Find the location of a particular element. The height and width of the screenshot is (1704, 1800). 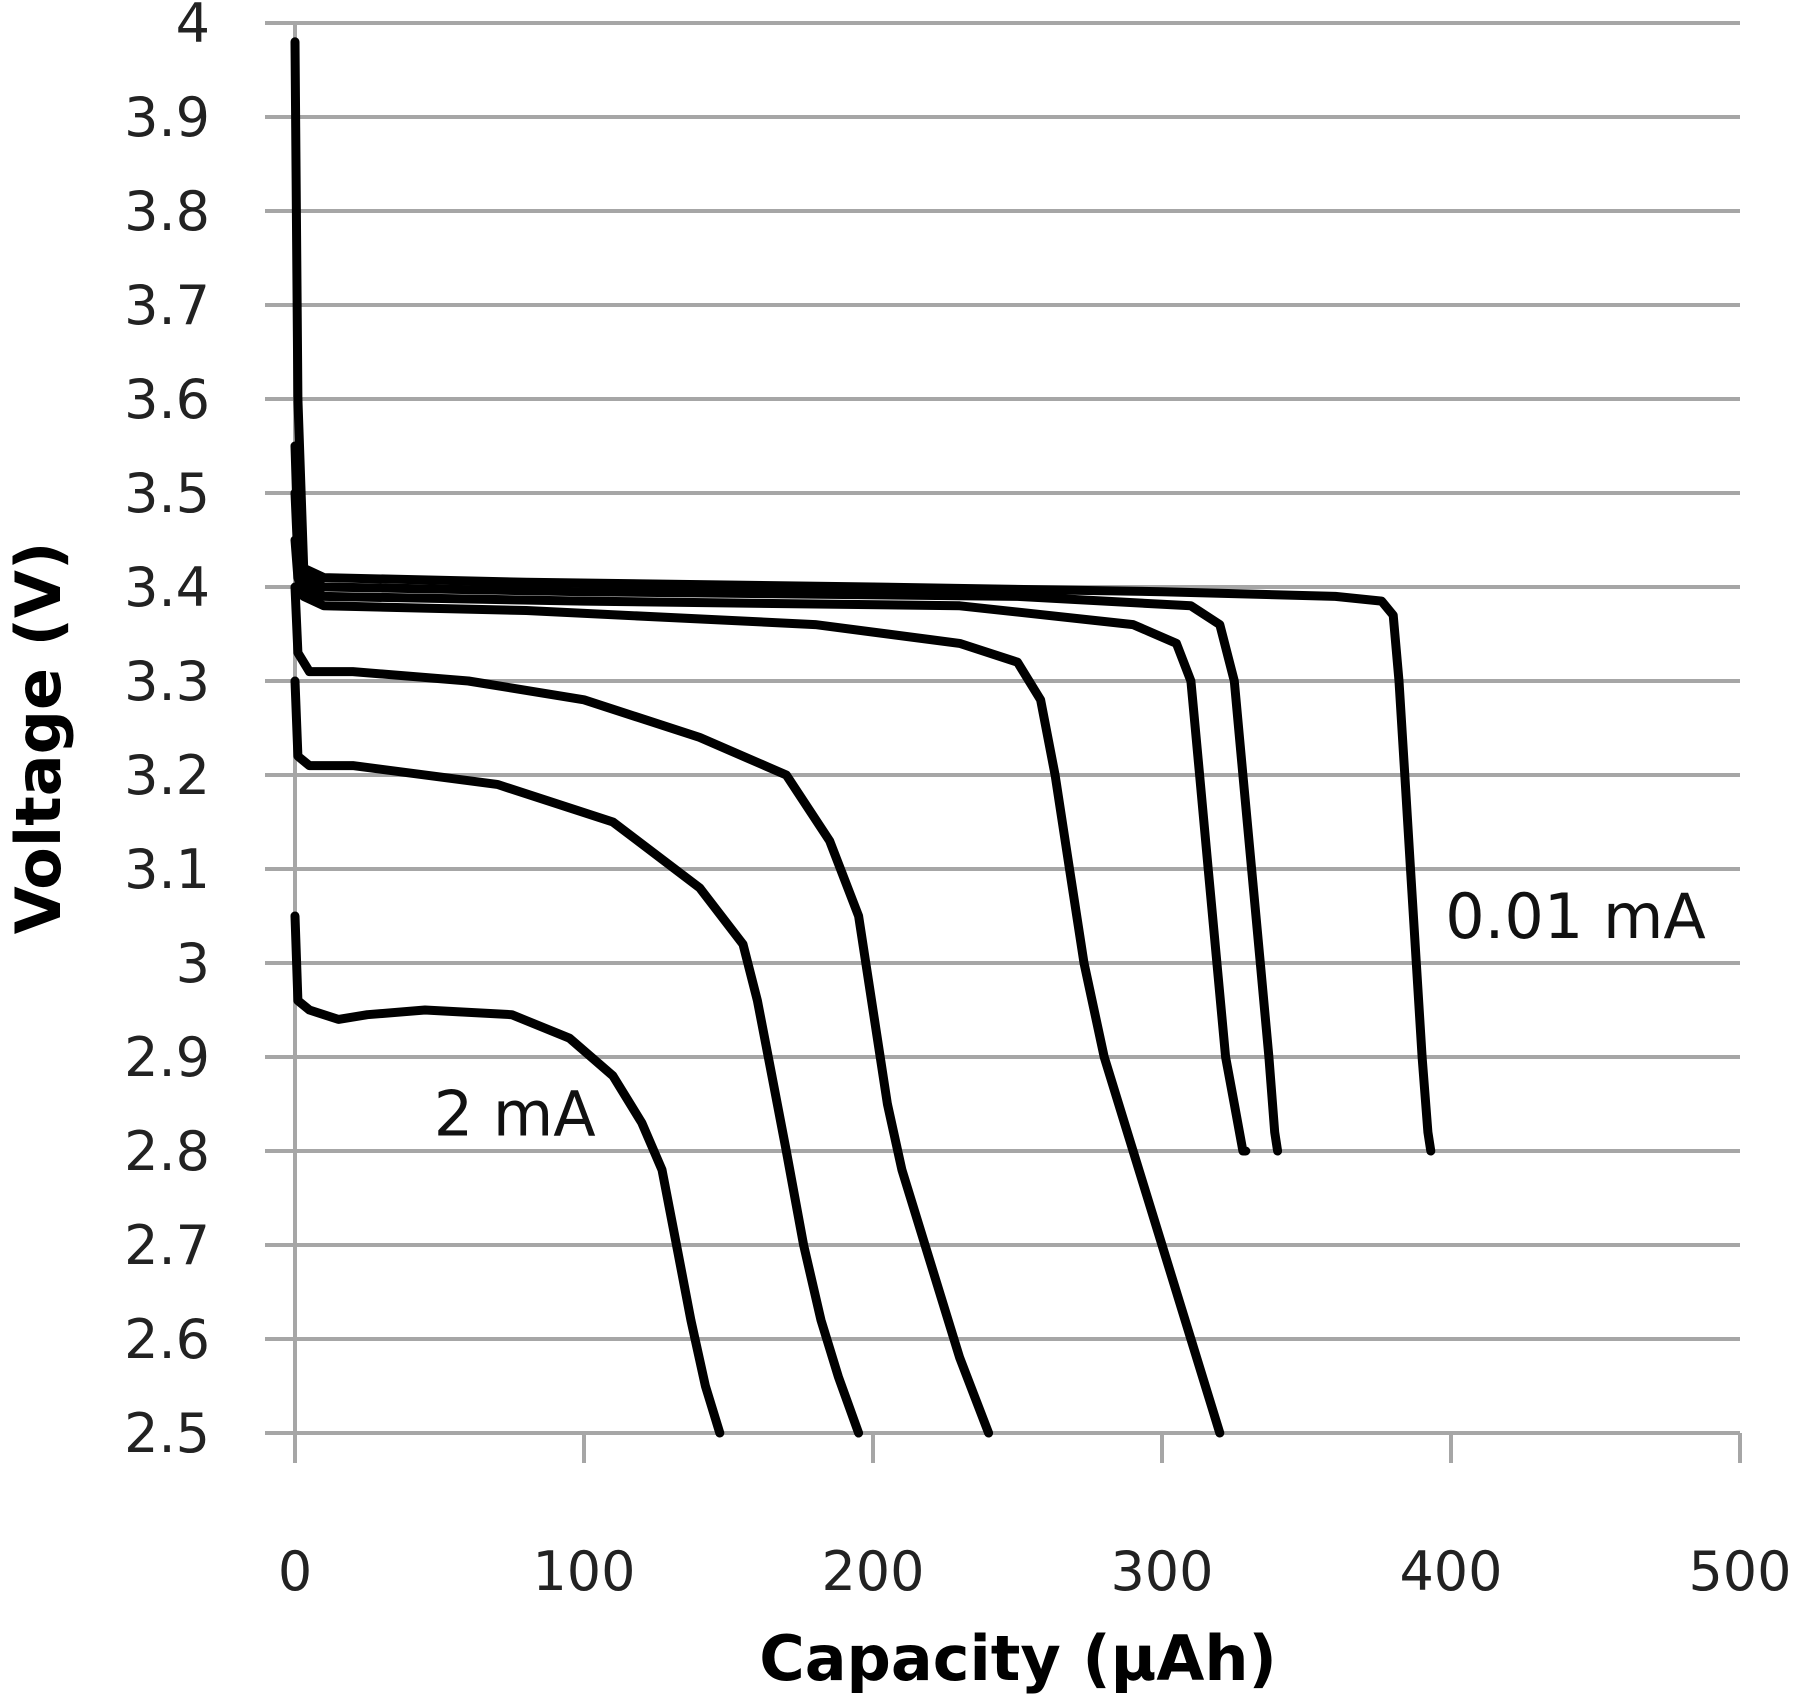

y-tick-label: 3.8 is located at coordinates (167, 211).